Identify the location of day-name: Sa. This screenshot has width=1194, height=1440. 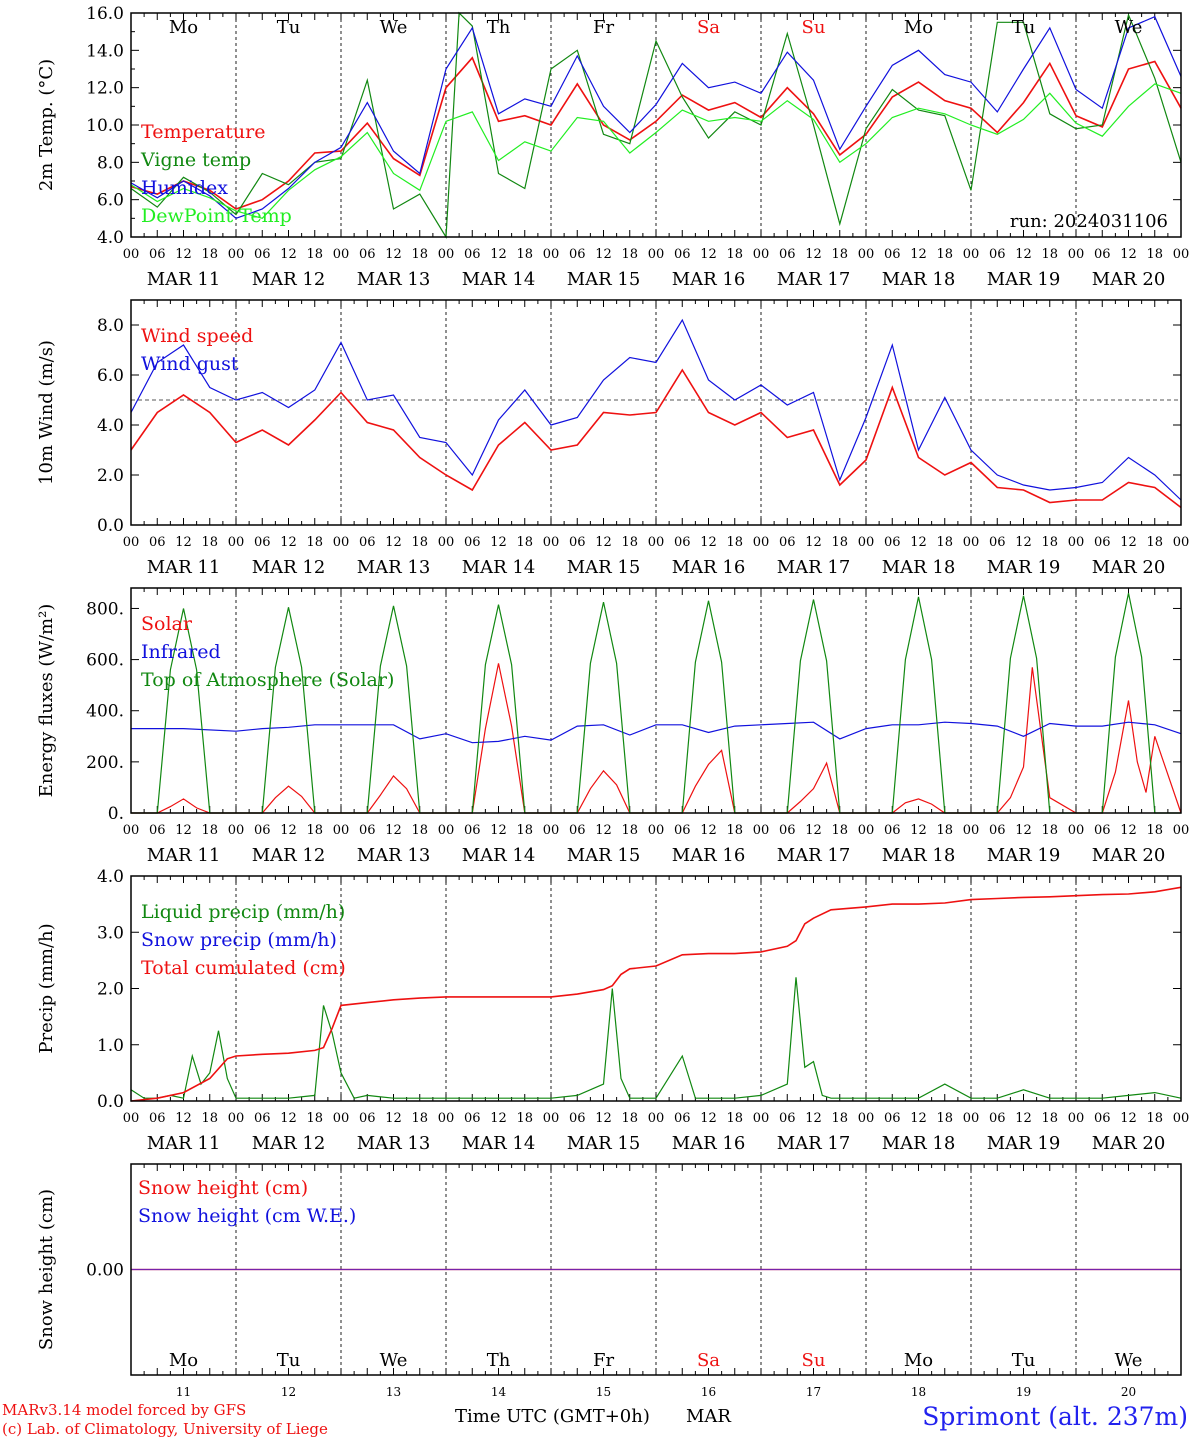
(708, 27).